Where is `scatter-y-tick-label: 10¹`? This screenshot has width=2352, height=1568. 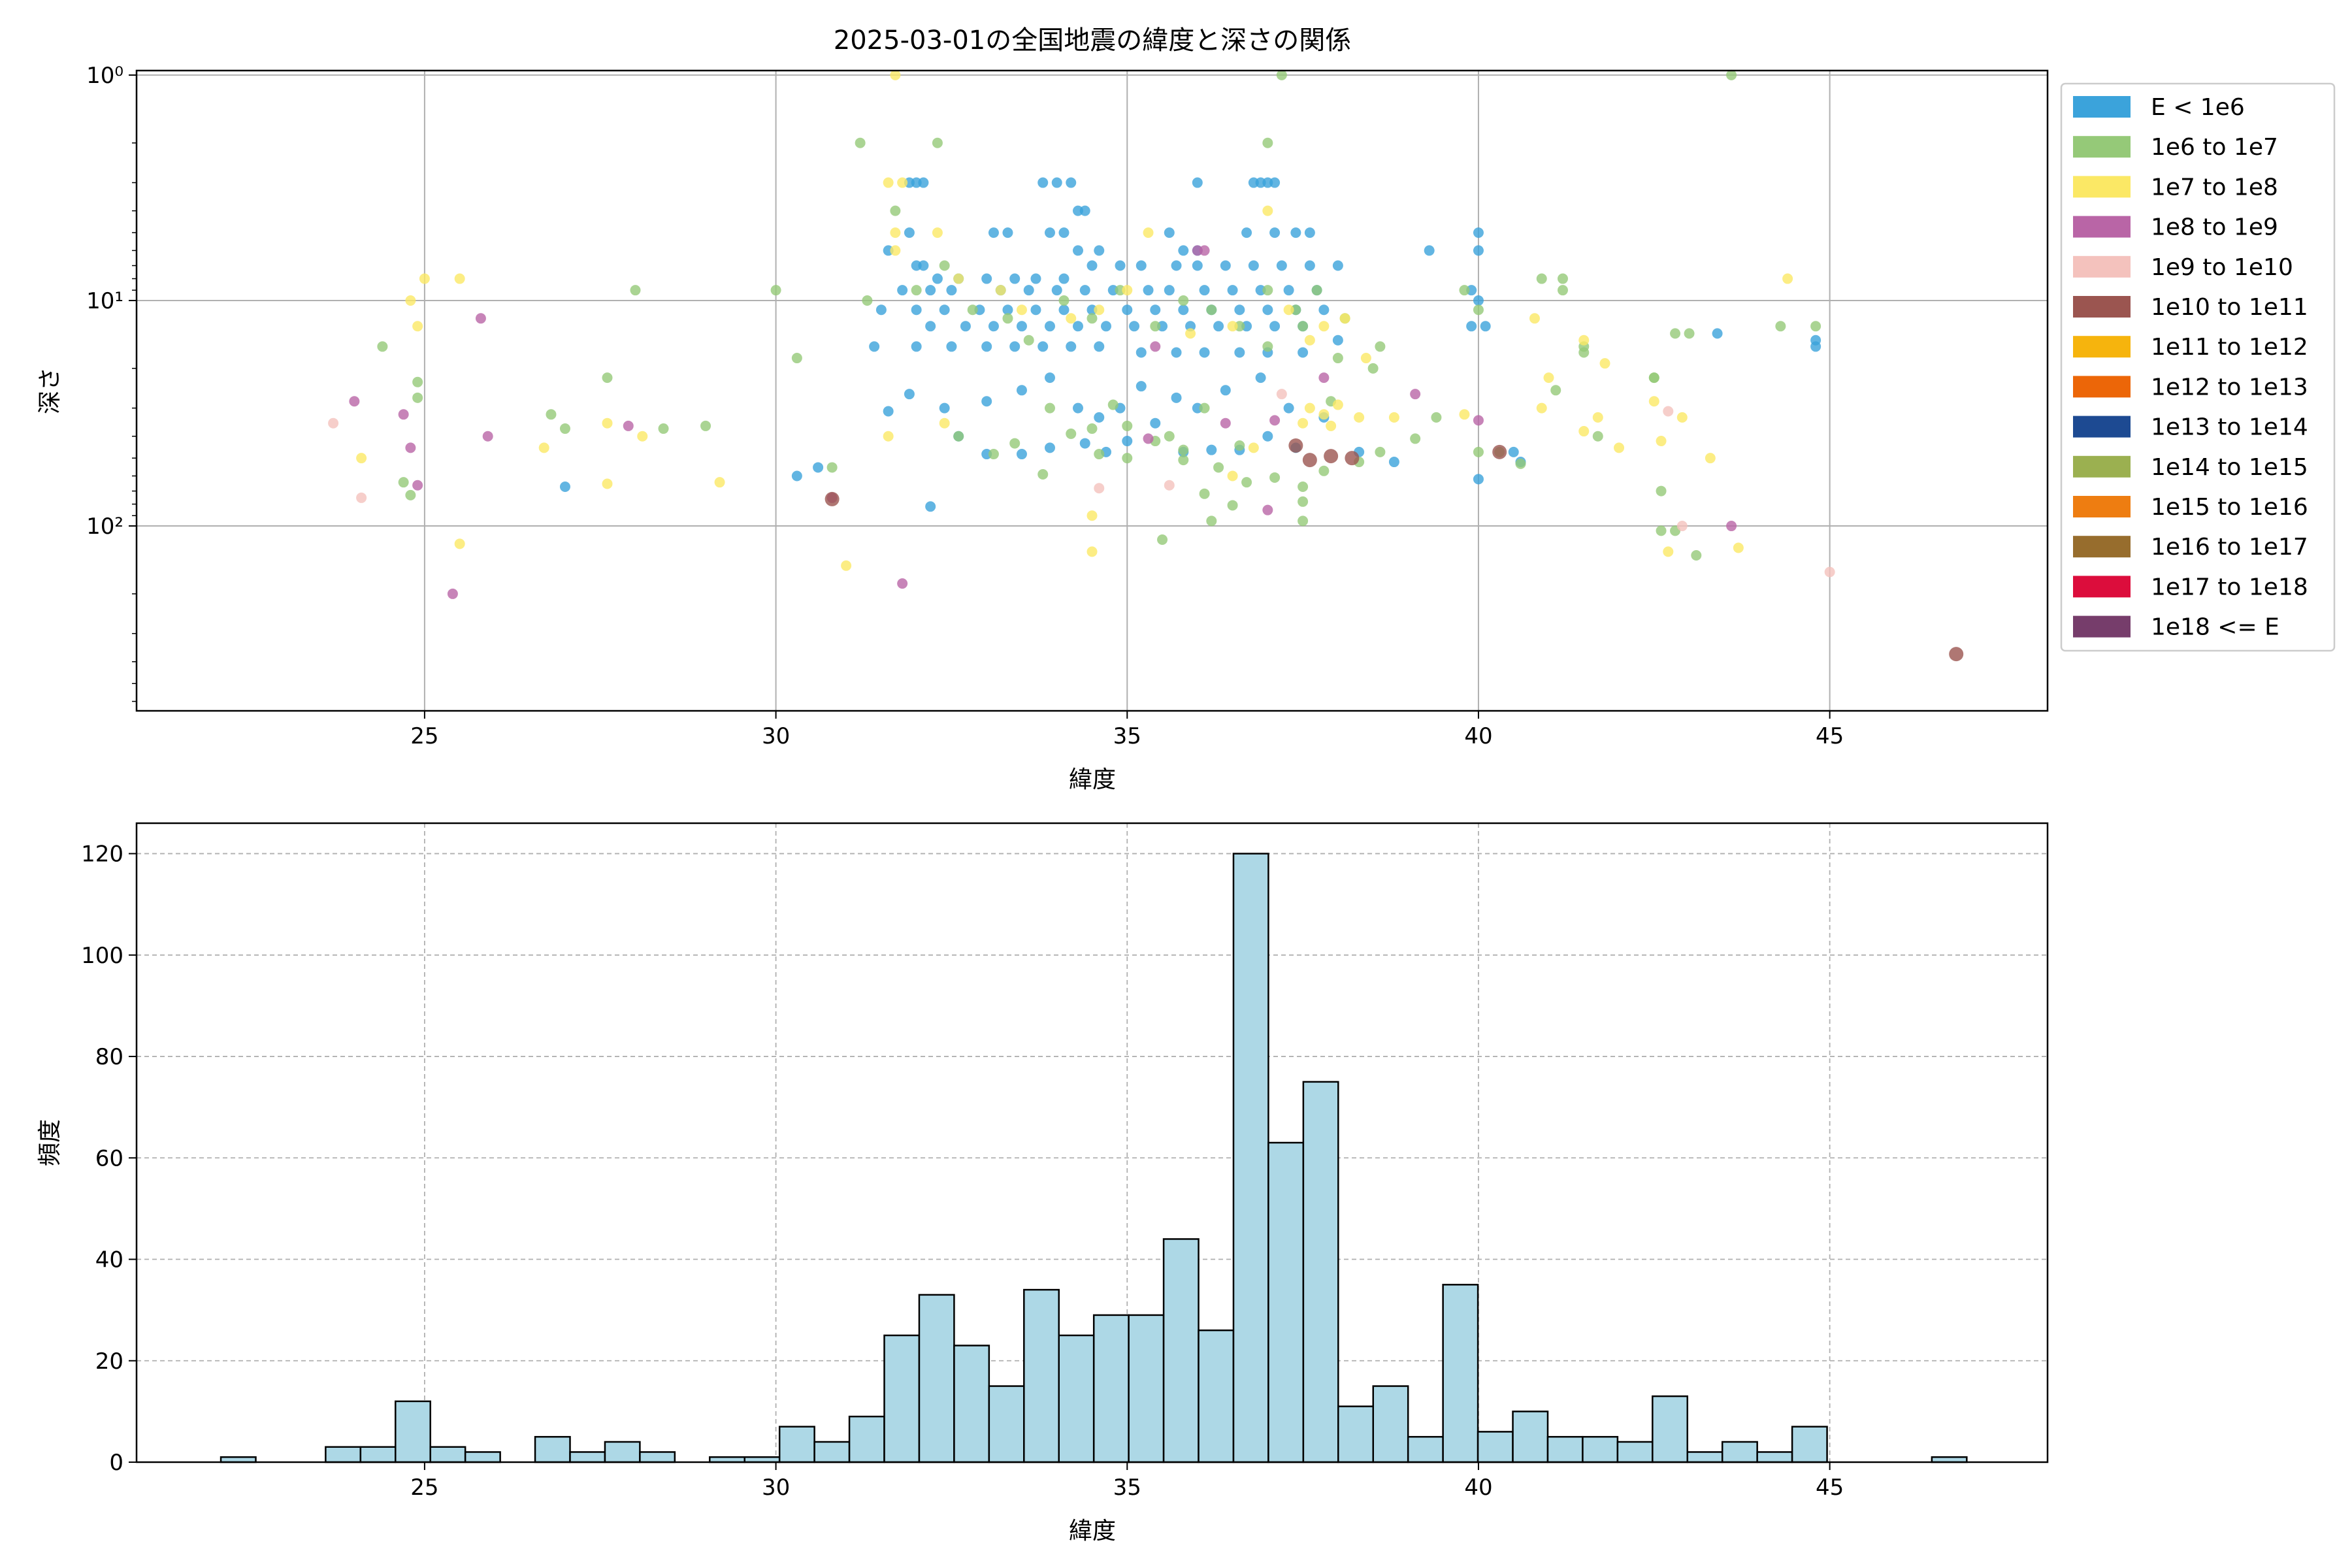
scatter-y-tick-label: 10¹ is located at coordinates (104, 301).